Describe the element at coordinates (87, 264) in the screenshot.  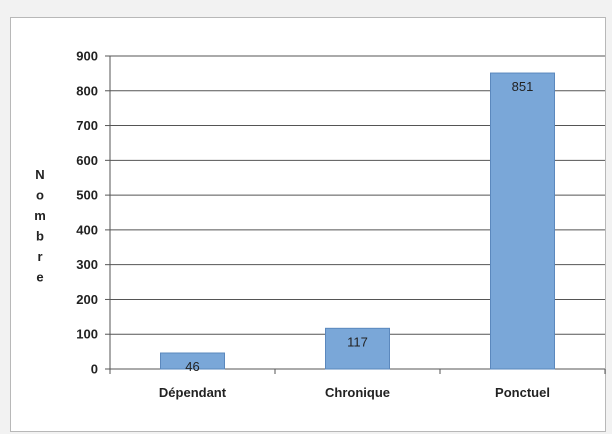
I see `y-tick-label: 300` at that location.